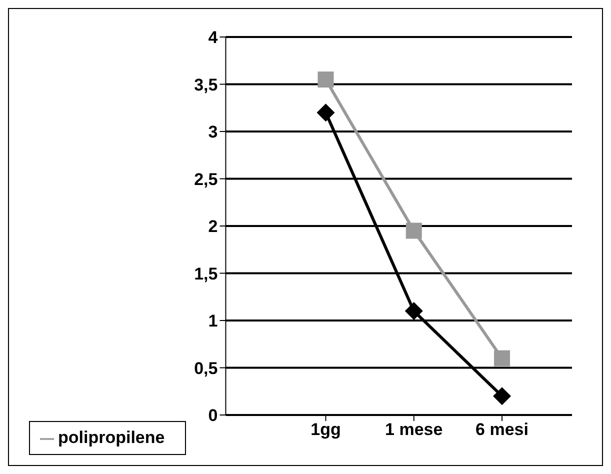 This screenshot has width=611, height=474. What do you see at coordinates (111, 437) in the screenshot?
I see `legend-label: polipropilene` at bounding box center [111, 437].